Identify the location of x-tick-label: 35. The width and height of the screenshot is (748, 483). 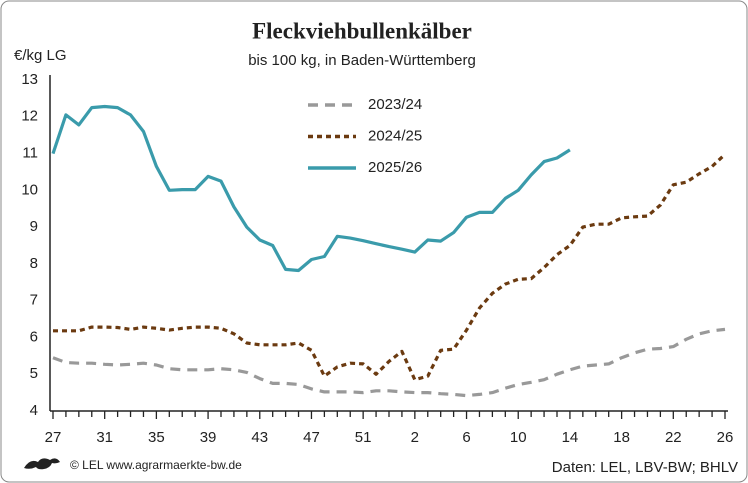
(156, 437).